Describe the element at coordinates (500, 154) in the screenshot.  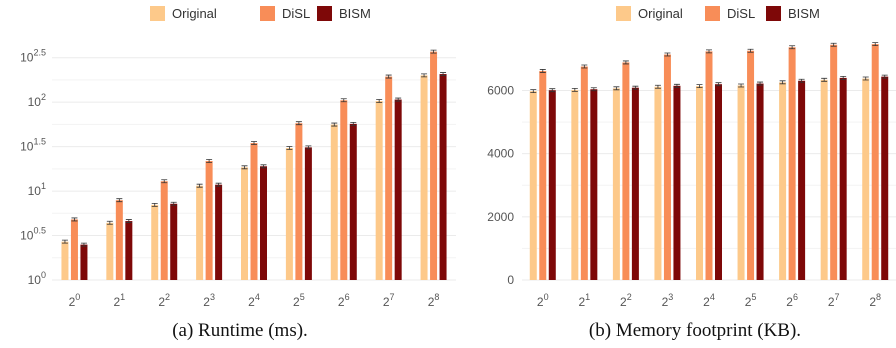
I see `y-tick-label: 4000` at that location.